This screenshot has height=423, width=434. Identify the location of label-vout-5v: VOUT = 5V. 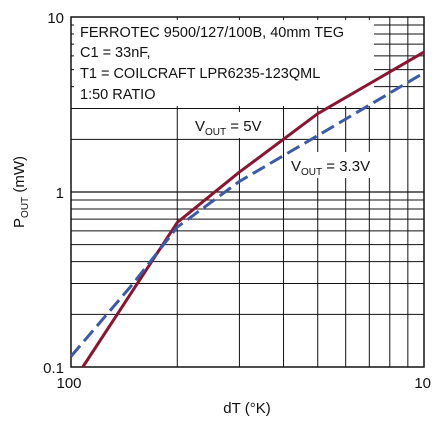
(235, 125).